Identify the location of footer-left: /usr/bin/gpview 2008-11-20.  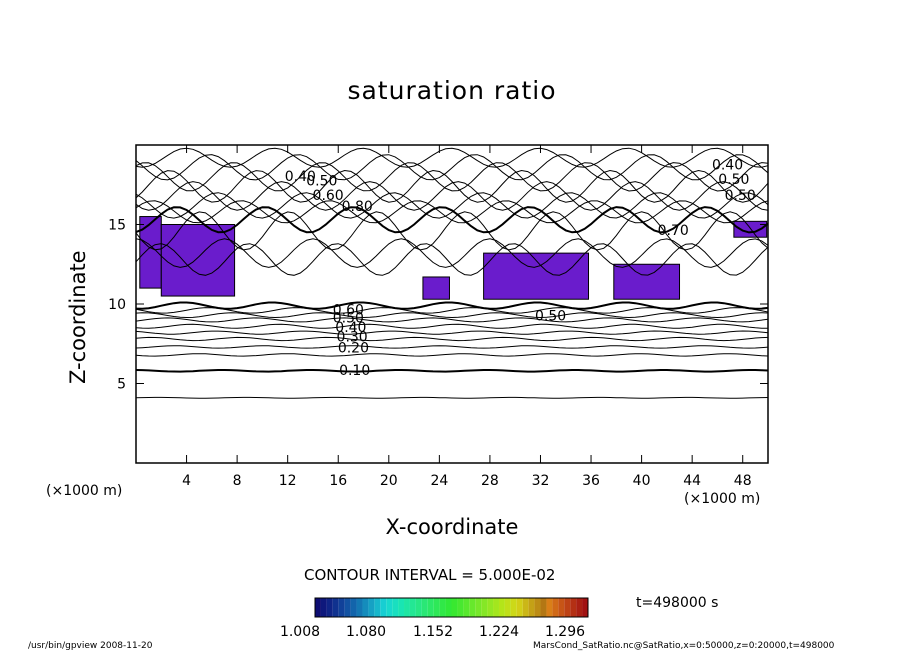
(90, 646).